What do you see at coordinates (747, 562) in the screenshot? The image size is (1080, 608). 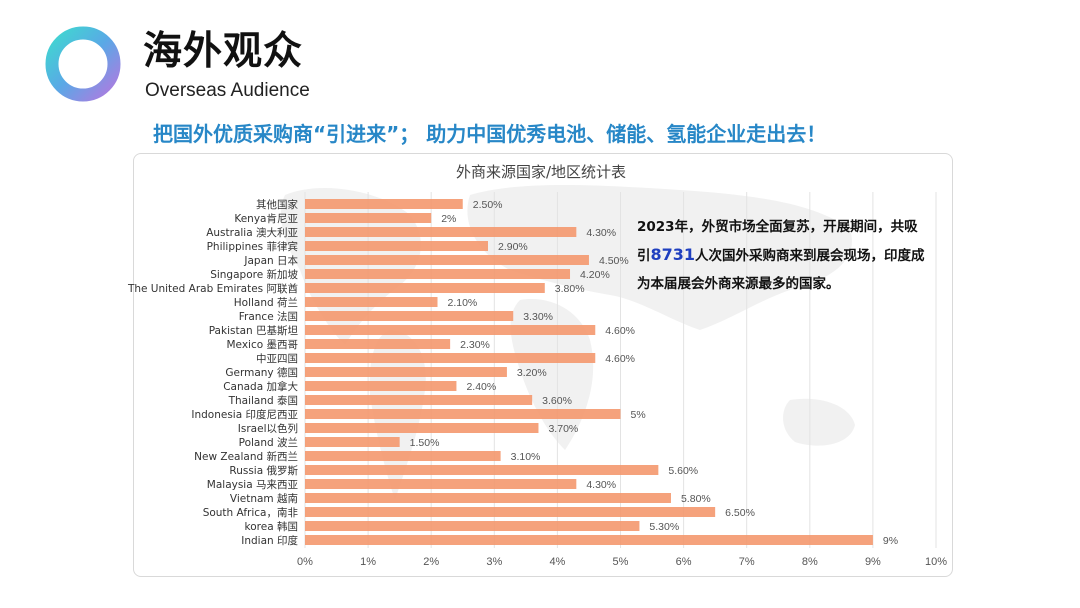 I see `x-tick-label: 7%` at bounding box center [747, 562].